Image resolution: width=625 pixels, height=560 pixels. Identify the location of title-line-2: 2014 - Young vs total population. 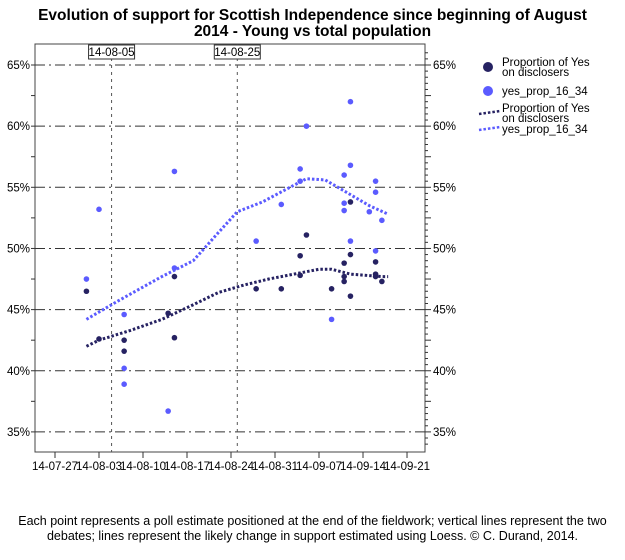
(312, 31).